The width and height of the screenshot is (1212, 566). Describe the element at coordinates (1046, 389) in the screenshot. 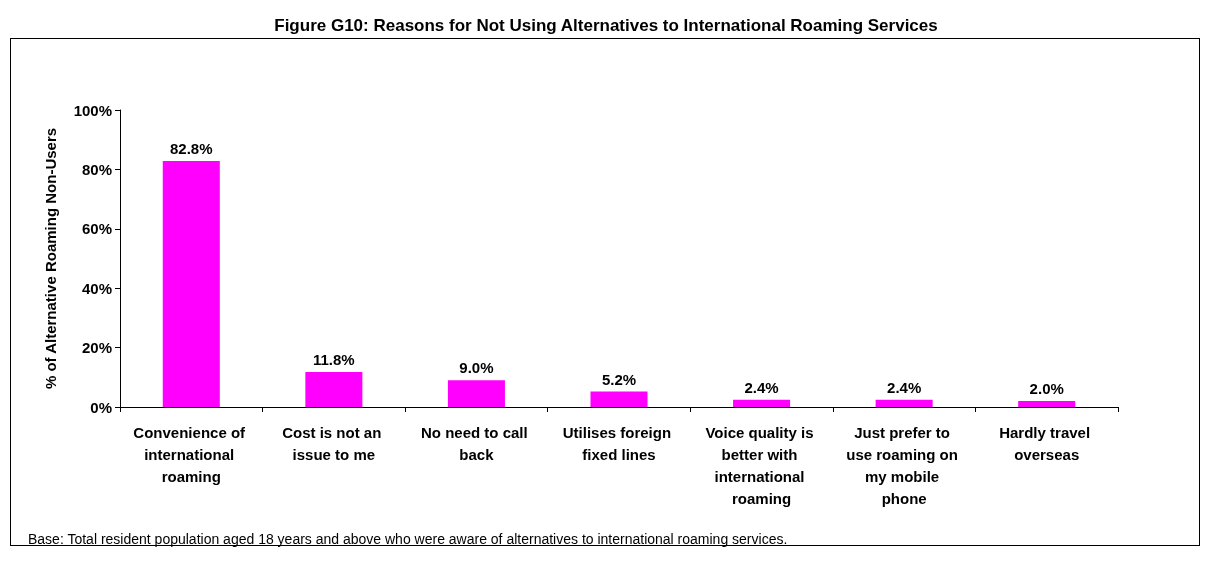

I see `data-label: 2.0%` at that location.